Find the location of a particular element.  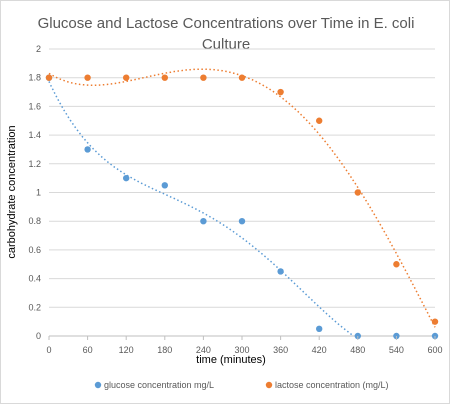

y-tick-label: 1 is located at coordinates (38, 193).